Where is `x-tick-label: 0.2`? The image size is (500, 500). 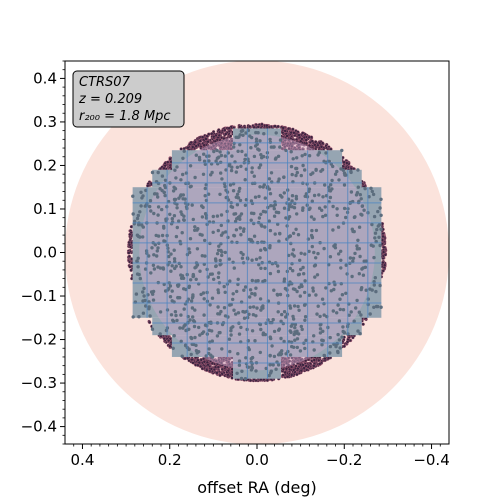
x-tick-label: 0.2 is located at coordinates (170, 460).